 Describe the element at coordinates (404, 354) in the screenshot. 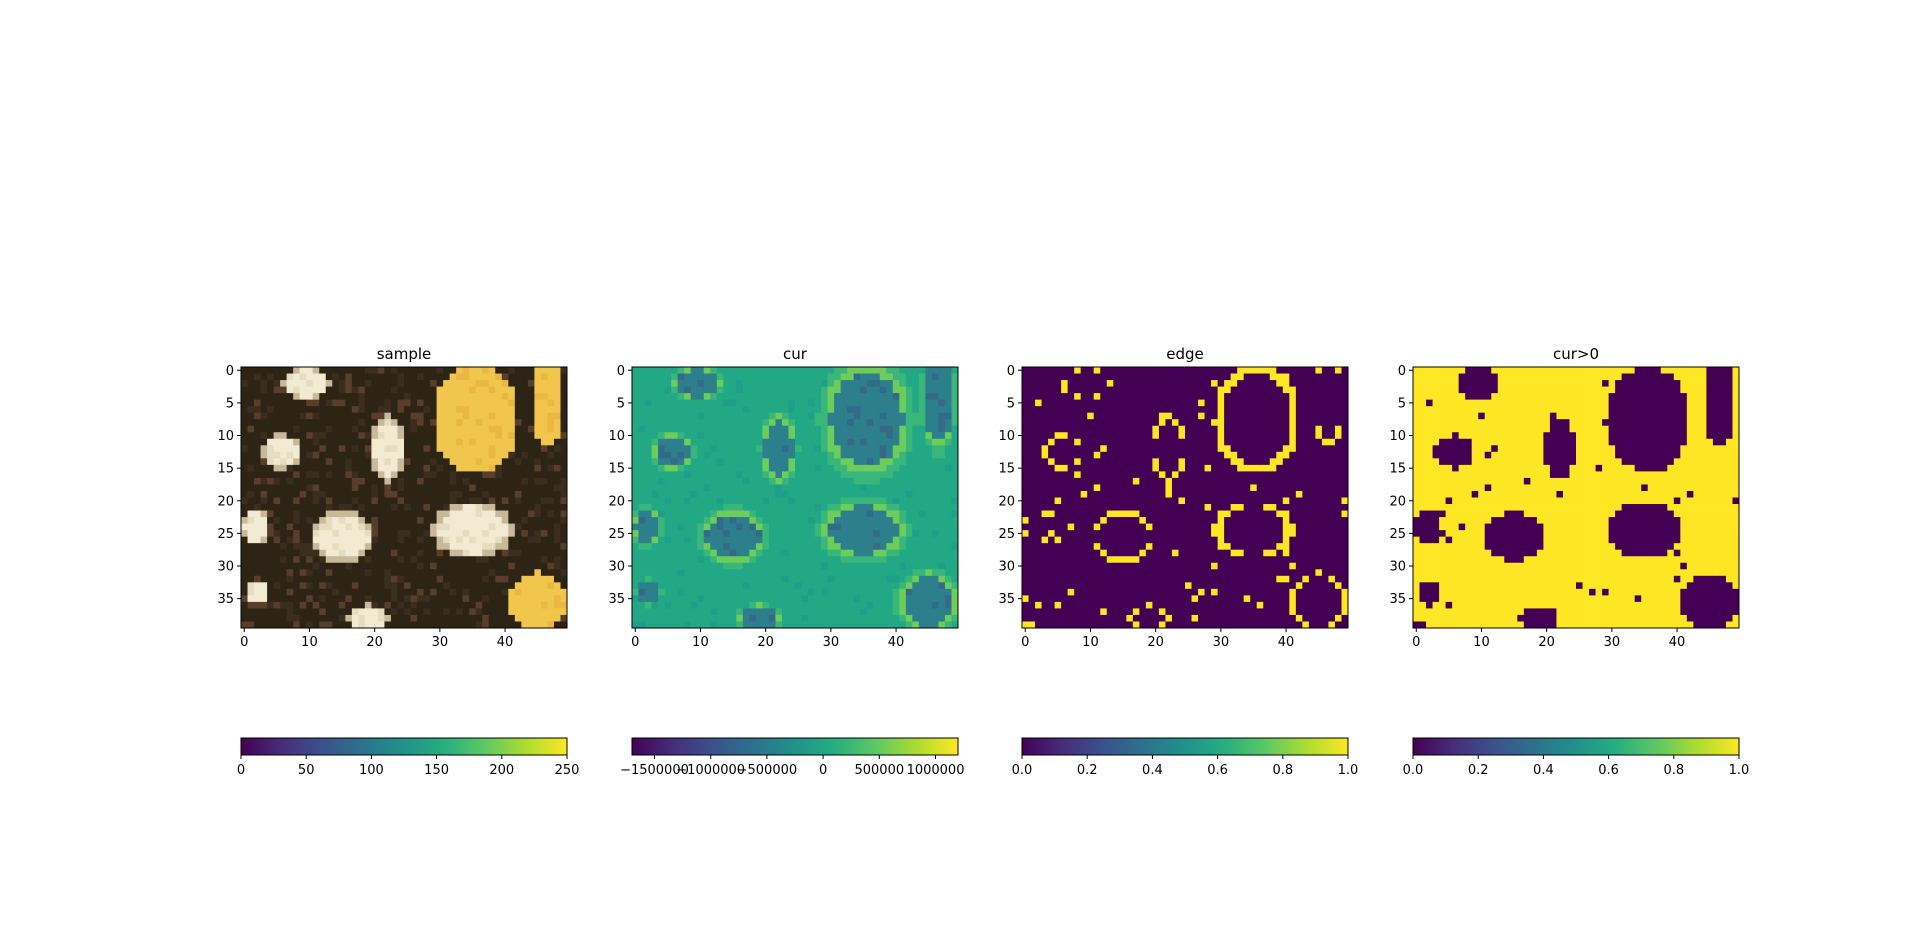

I see `subplot-title: sample` at that location.